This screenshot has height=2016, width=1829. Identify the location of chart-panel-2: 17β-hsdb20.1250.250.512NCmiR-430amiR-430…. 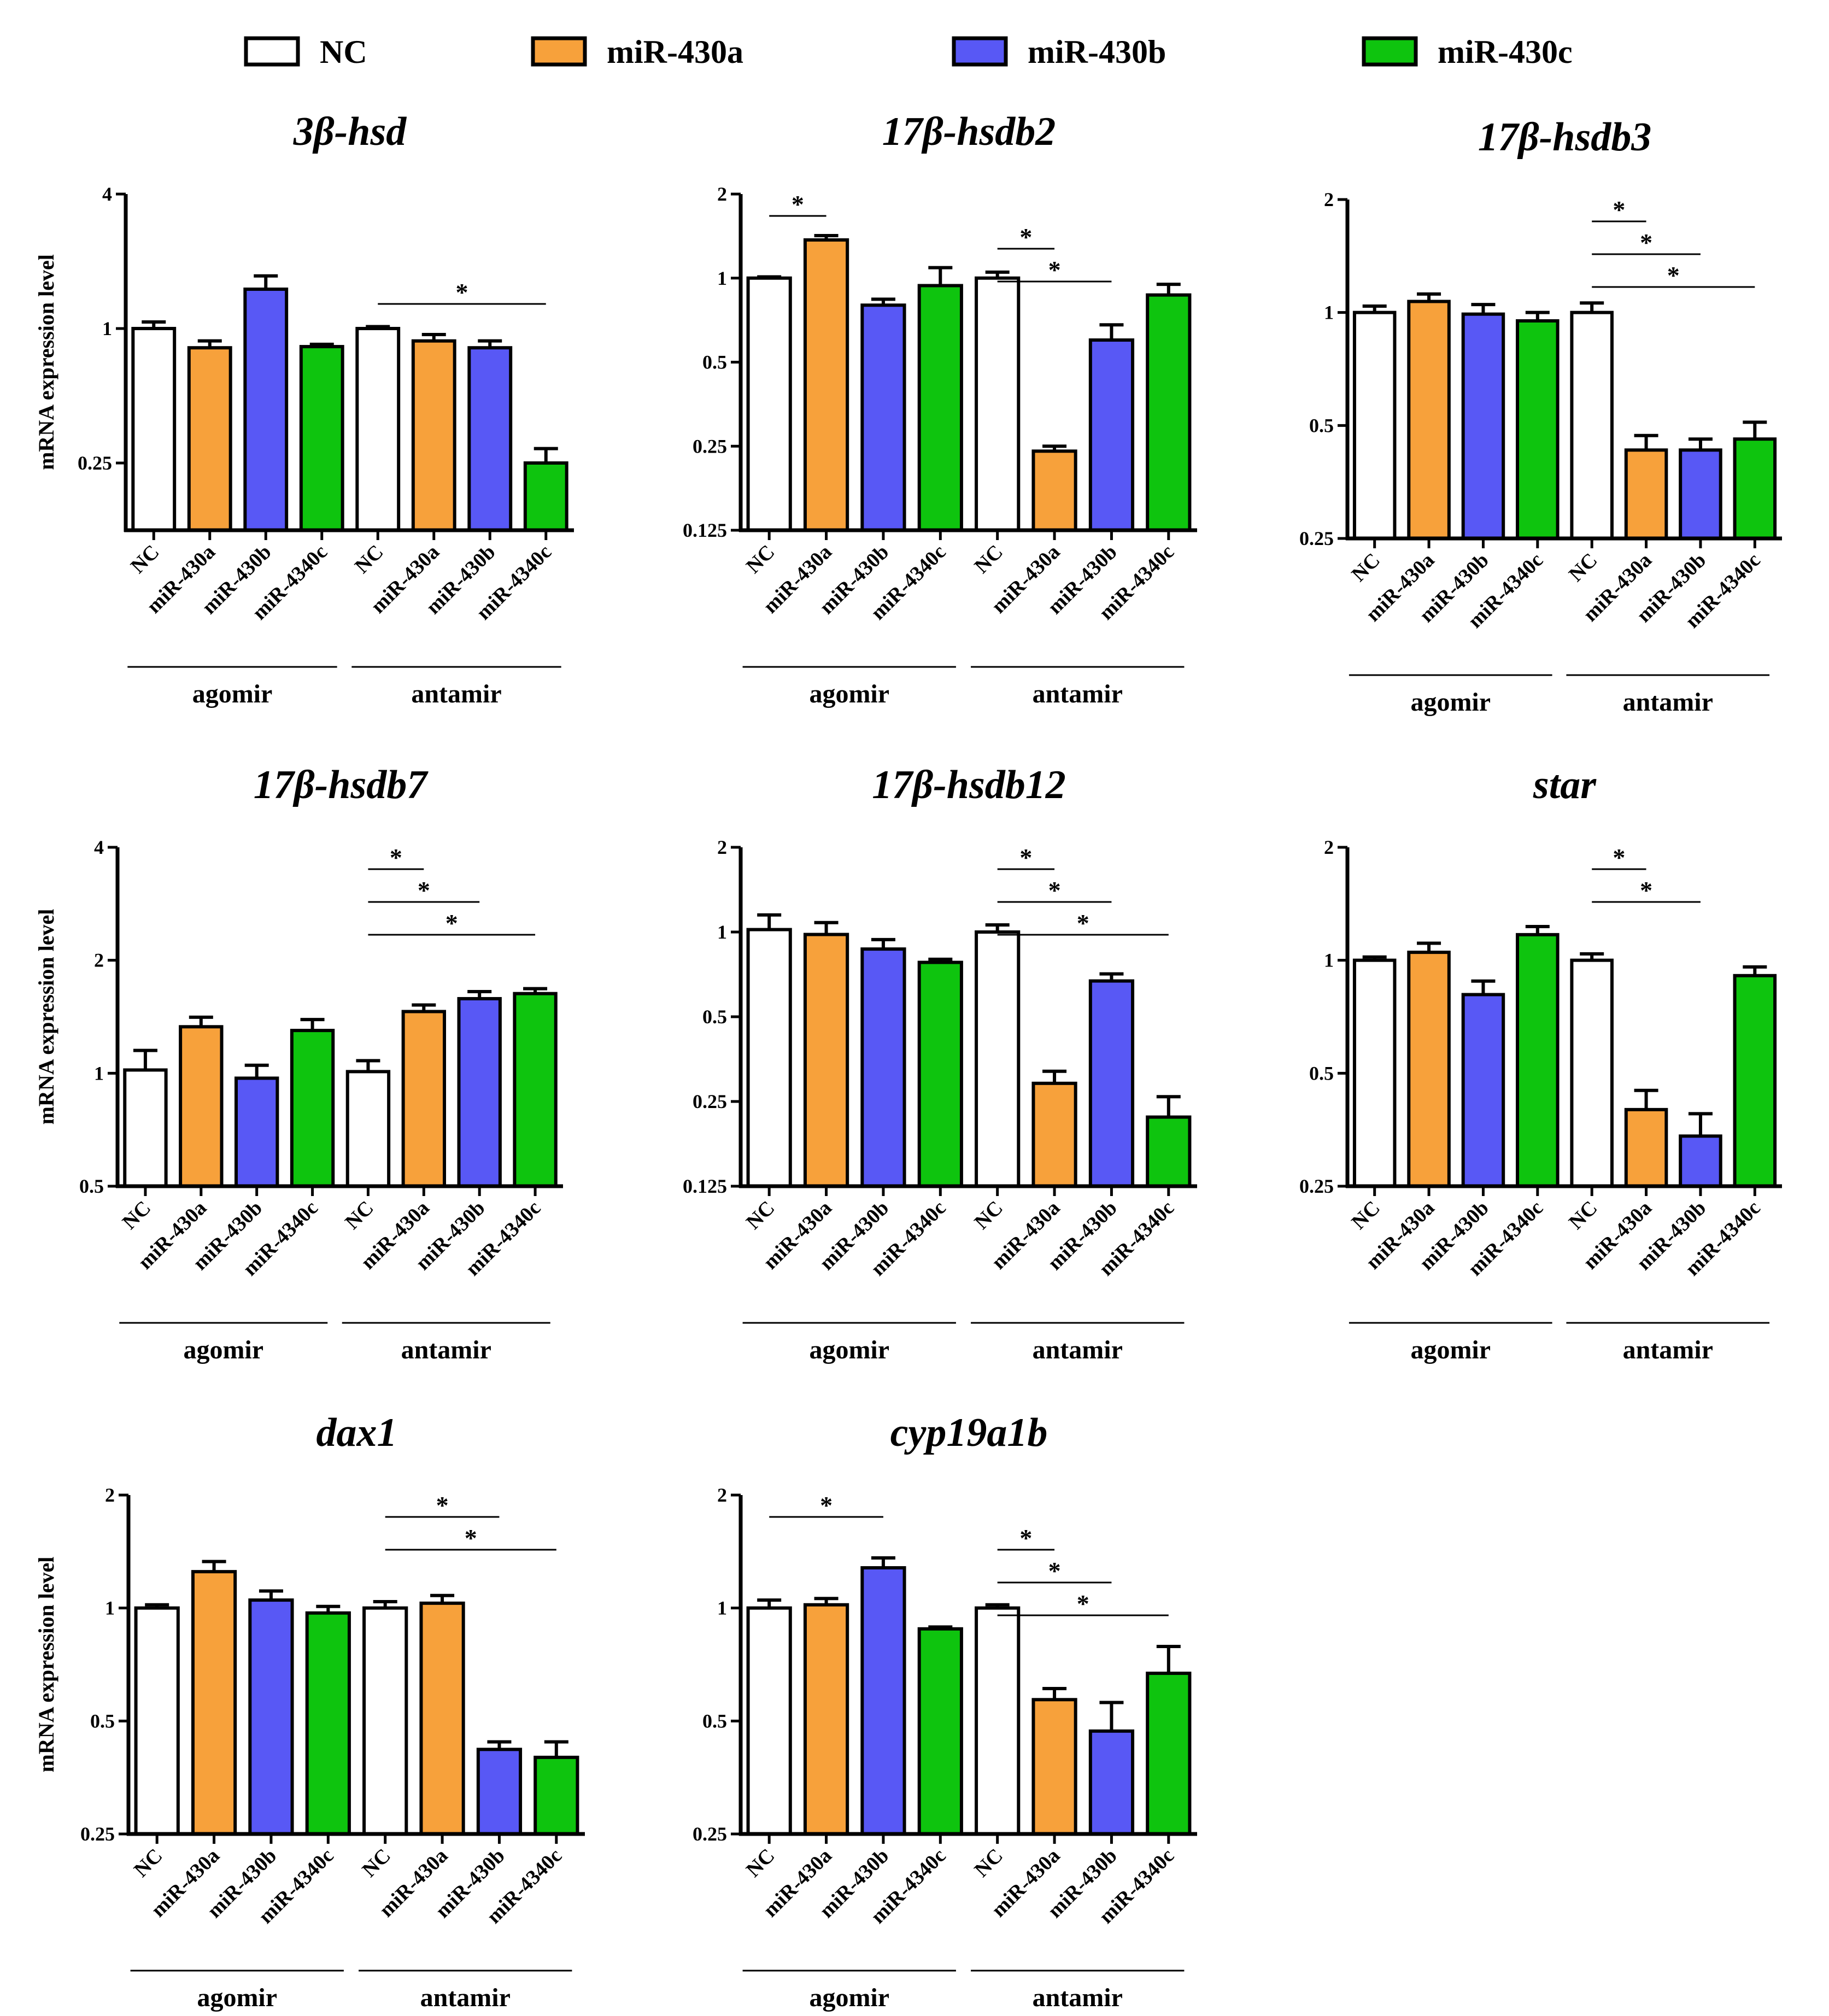
(940, 408).